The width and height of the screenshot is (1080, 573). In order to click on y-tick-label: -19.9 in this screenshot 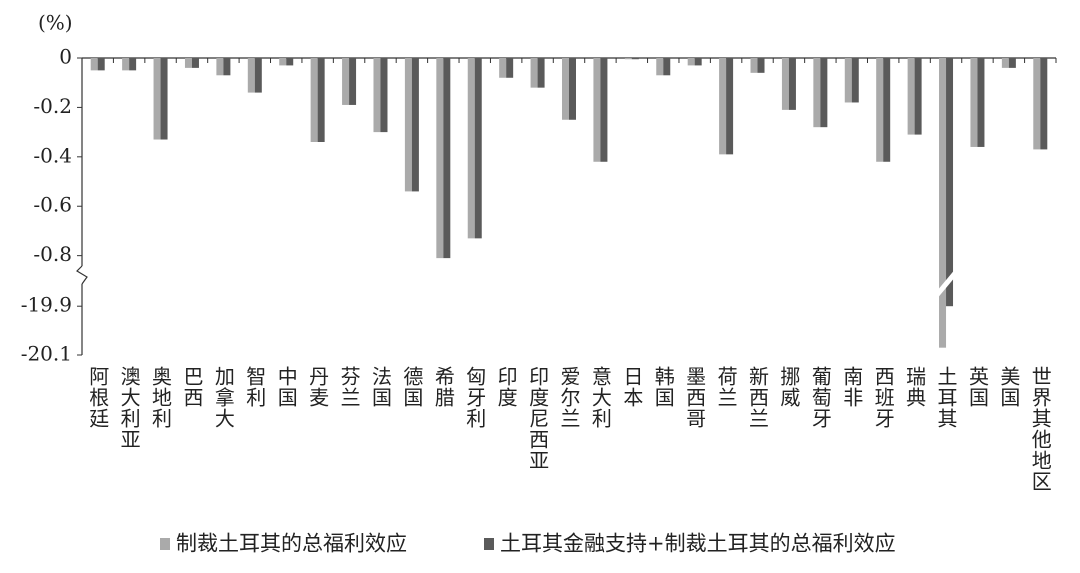, I will do `click(46, 305)`.